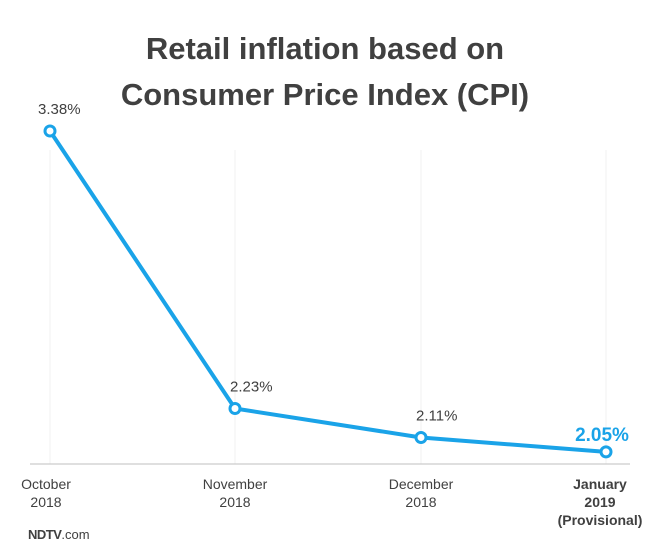  What do you see at coordinates (45, 502) in the screenshot?
I see `x-tick-label-0-1: 2018` at bounding box center [45, 502].